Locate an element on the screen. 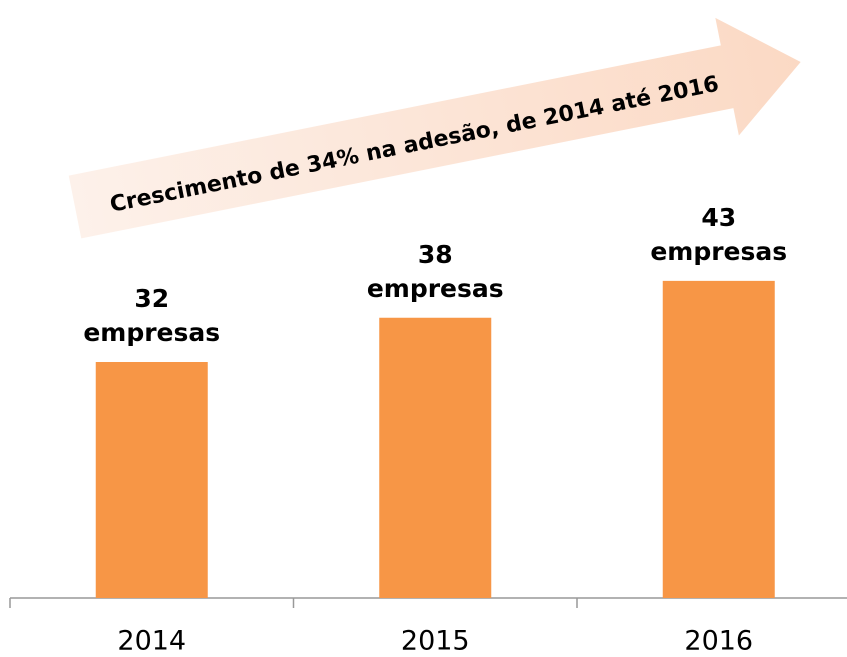 Image resolution: width=847 pixels, height=657 pixels. value-label: 32 empresas is located at coordinates (152, 315).